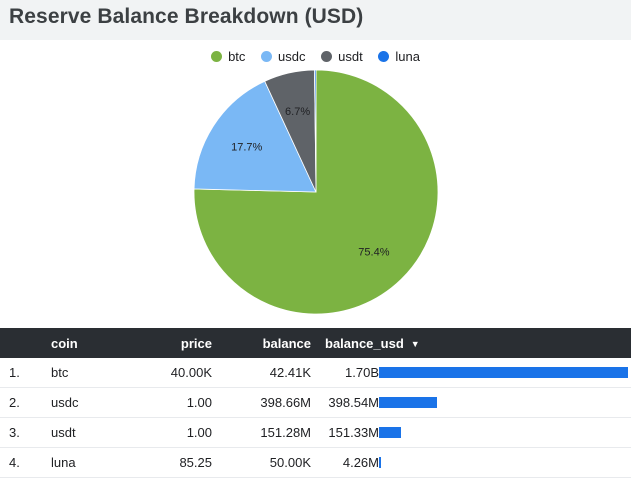  Describe the element at coordinates (21, 373) in the screenshot. I see `row-index: 1.` at that location.